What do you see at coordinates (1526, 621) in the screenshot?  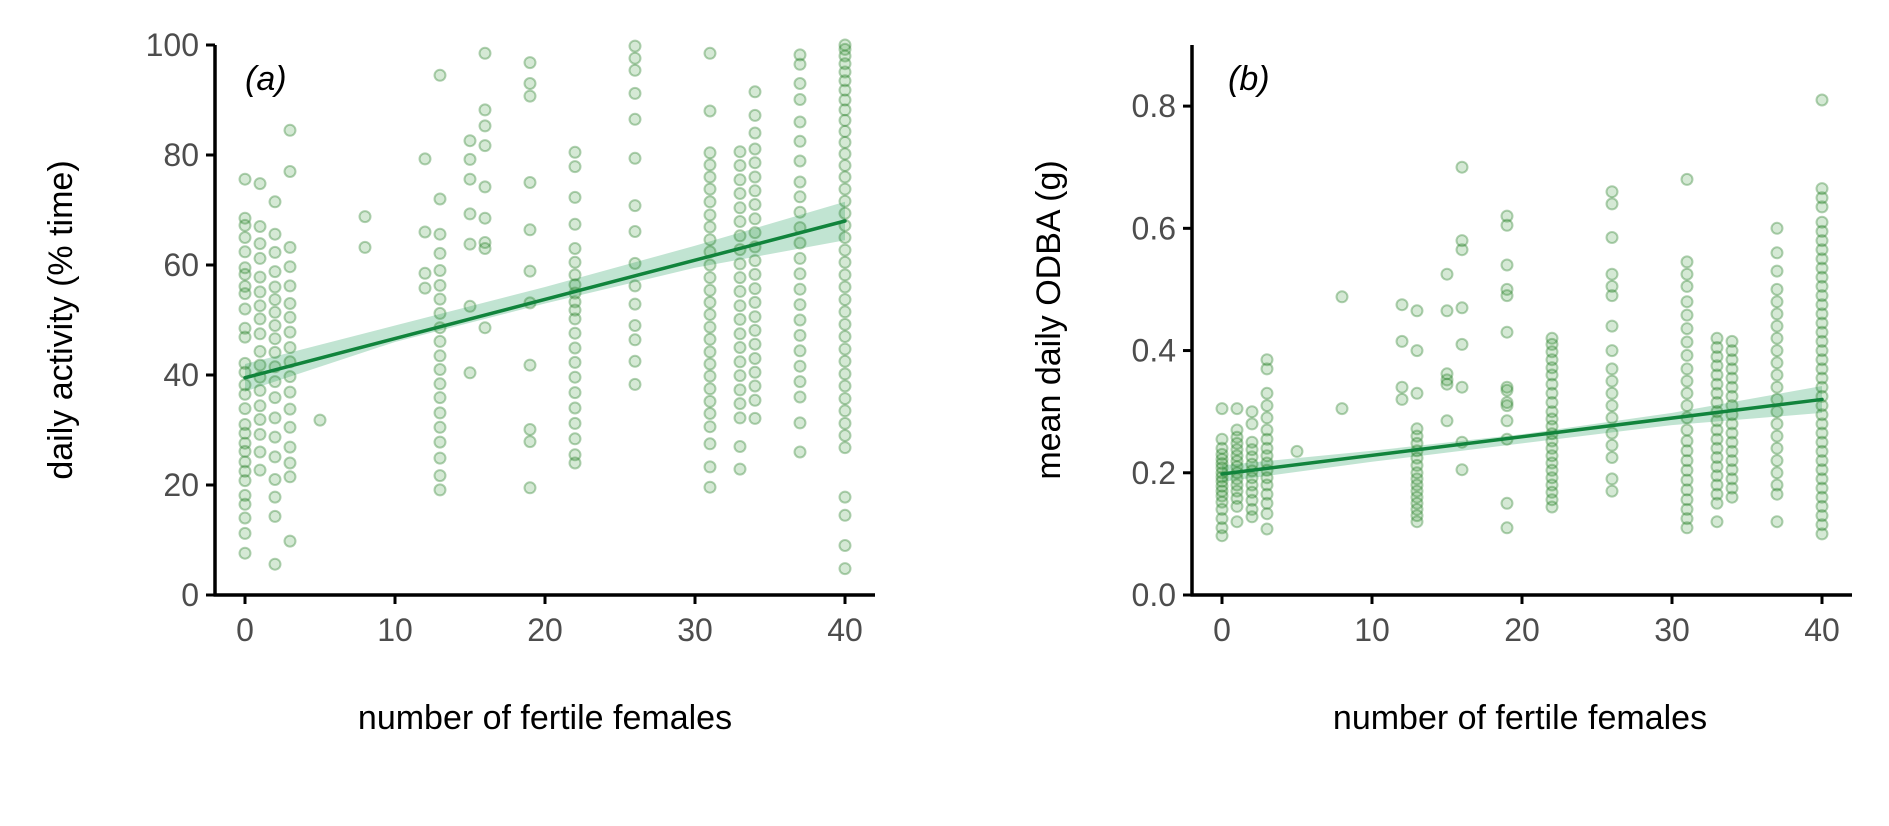 I see `x-axis-ticks: 0 10 20 30 40` at bounding box center [1526, 621].